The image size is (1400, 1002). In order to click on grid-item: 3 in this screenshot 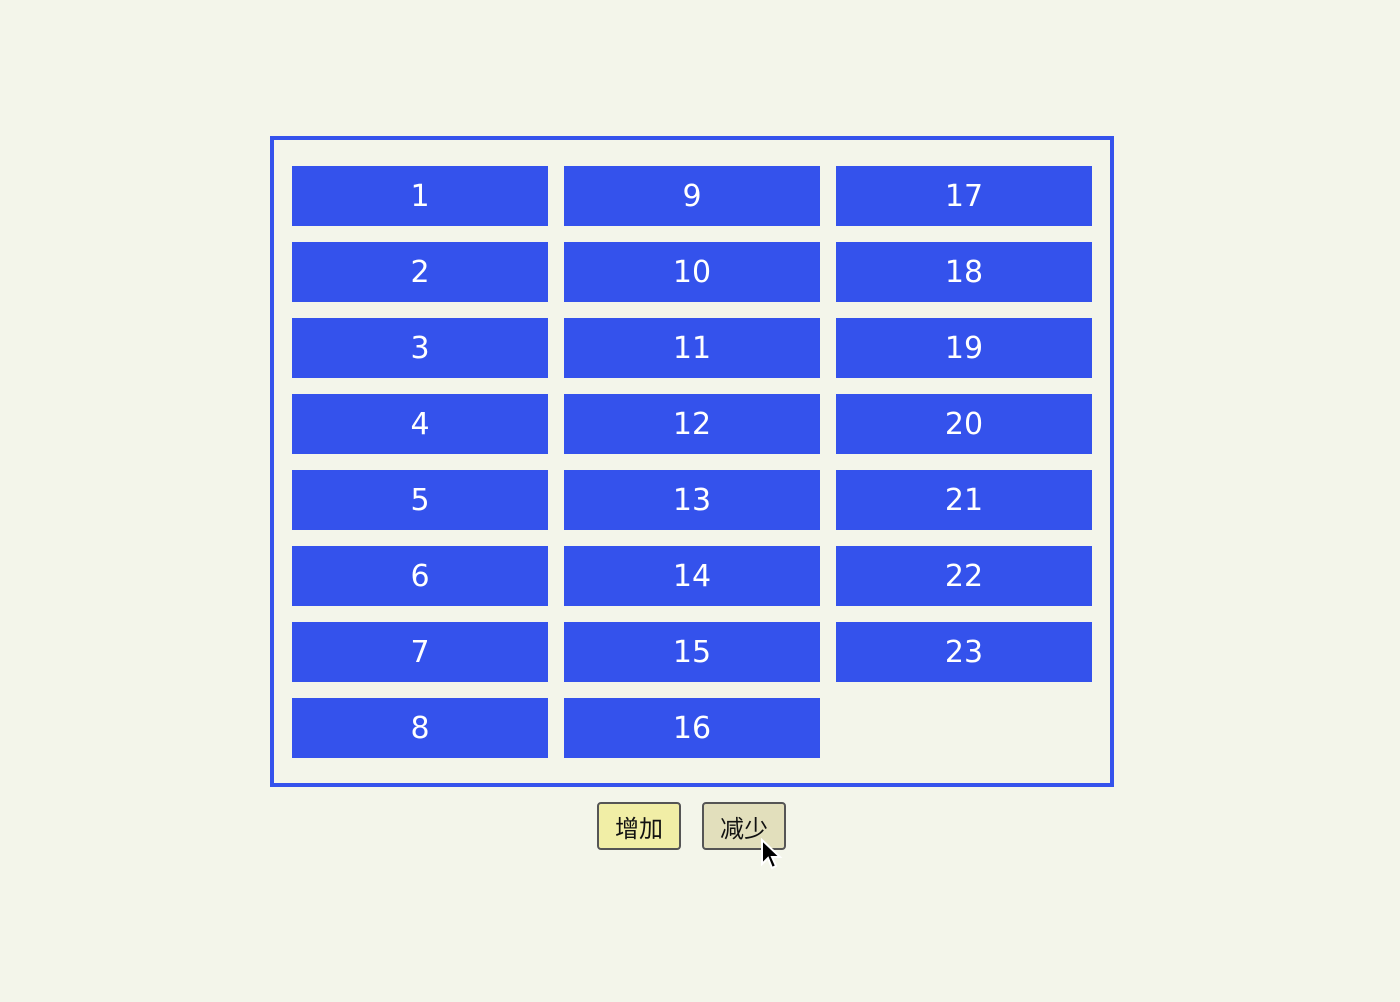, I will do `click(420, 348)`.